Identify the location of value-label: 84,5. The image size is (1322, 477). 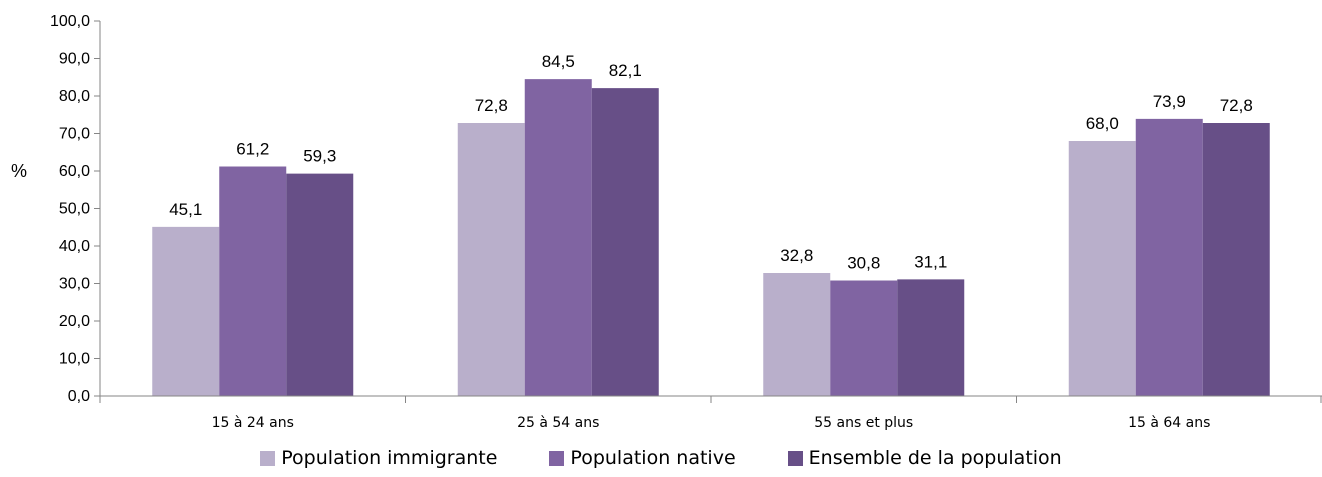
(558, 61).